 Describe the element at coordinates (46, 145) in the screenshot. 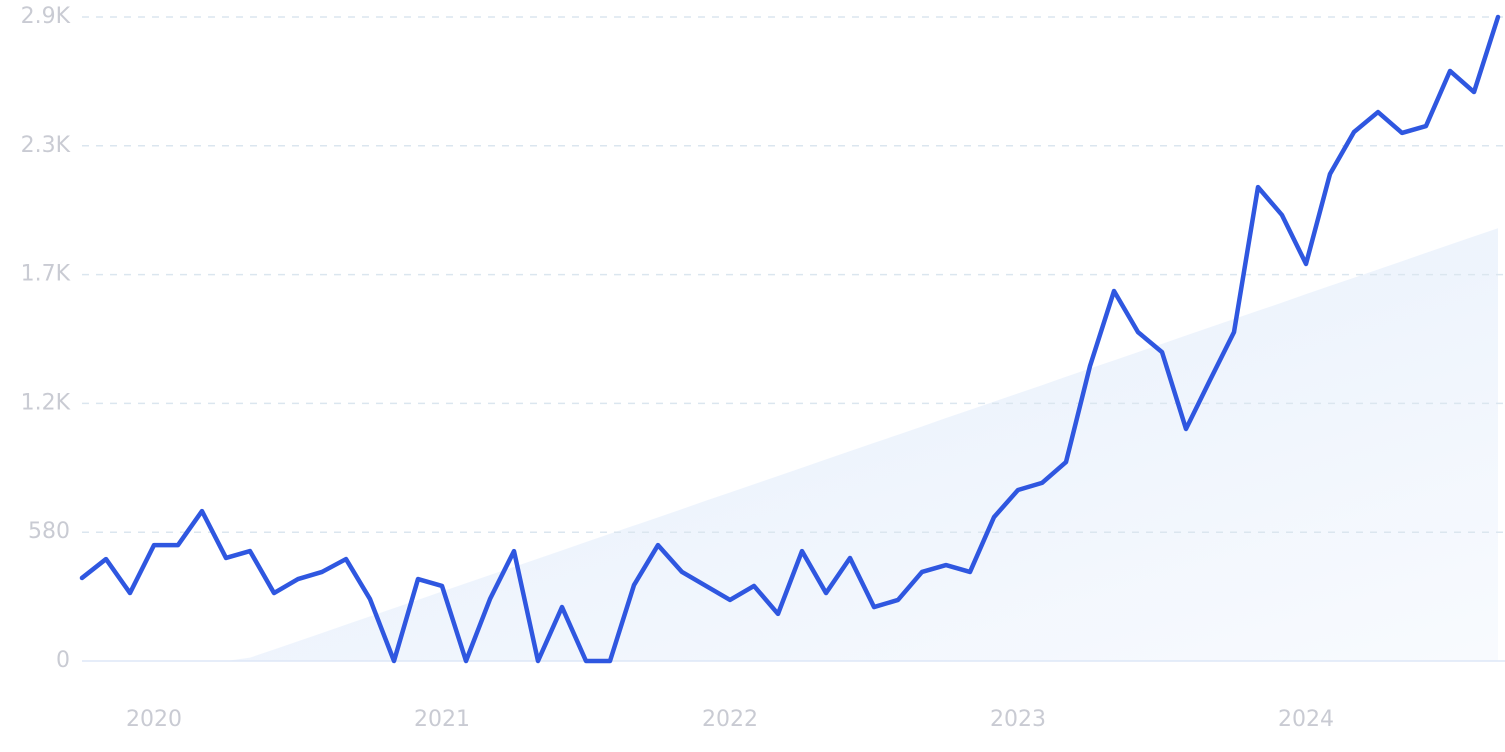

I see `y-tick-label: 2.3K` at that location.